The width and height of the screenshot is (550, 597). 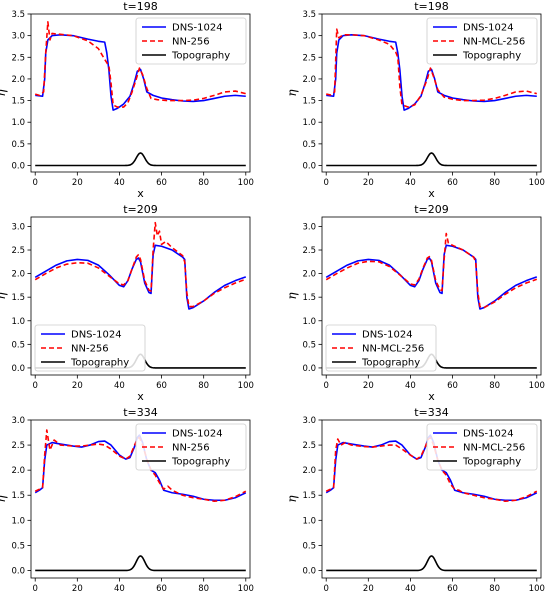 I want to click on chart-title: t=198, so click(x=140, y=6).